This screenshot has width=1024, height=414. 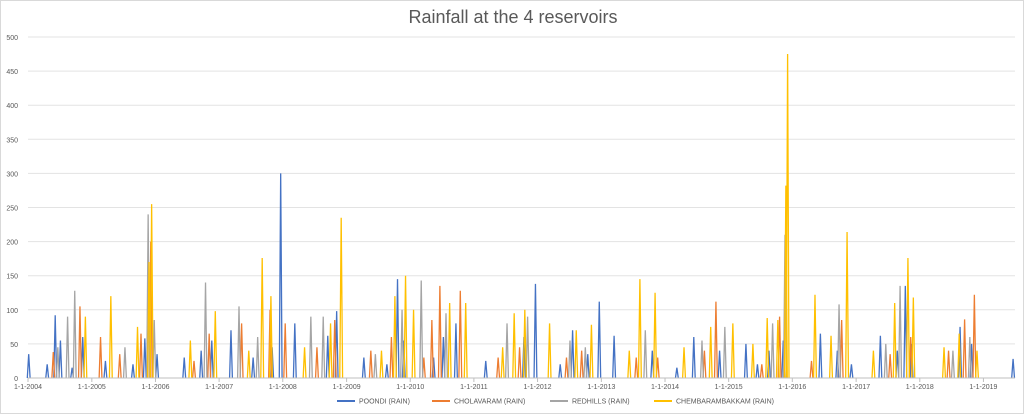 I want to click on x-tick-label: 1-1-2016, so click(x=792, y=387).